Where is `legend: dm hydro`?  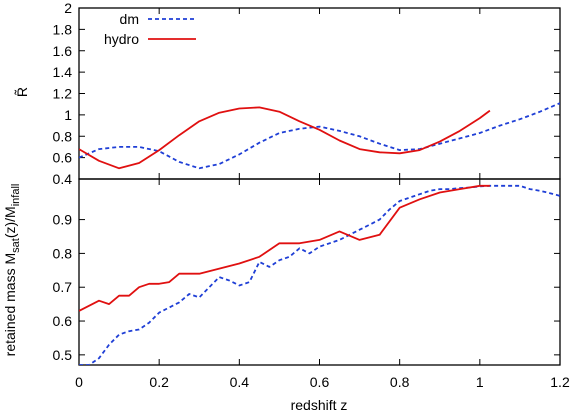 legend: dm hydro is located at coordinates (150, 29).